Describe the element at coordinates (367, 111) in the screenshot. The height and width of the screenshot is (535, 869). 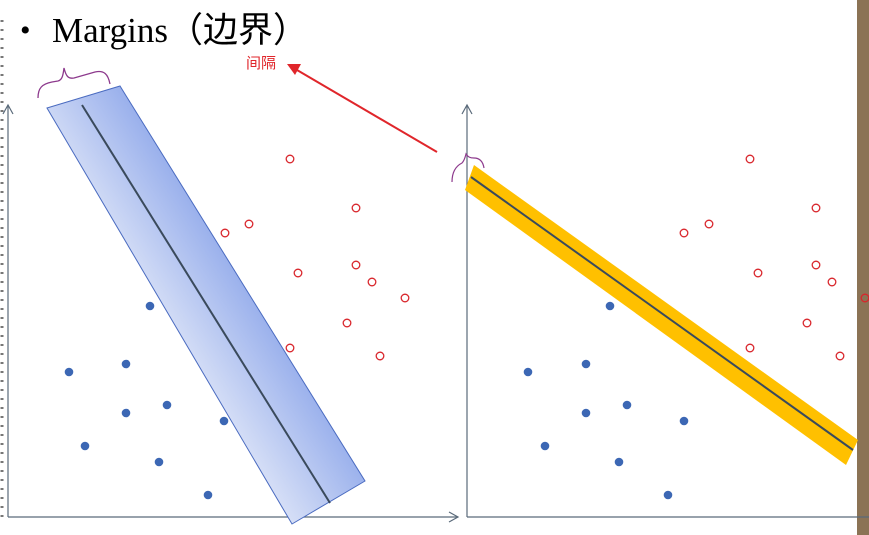
I see `annotation-arrow` at that location.